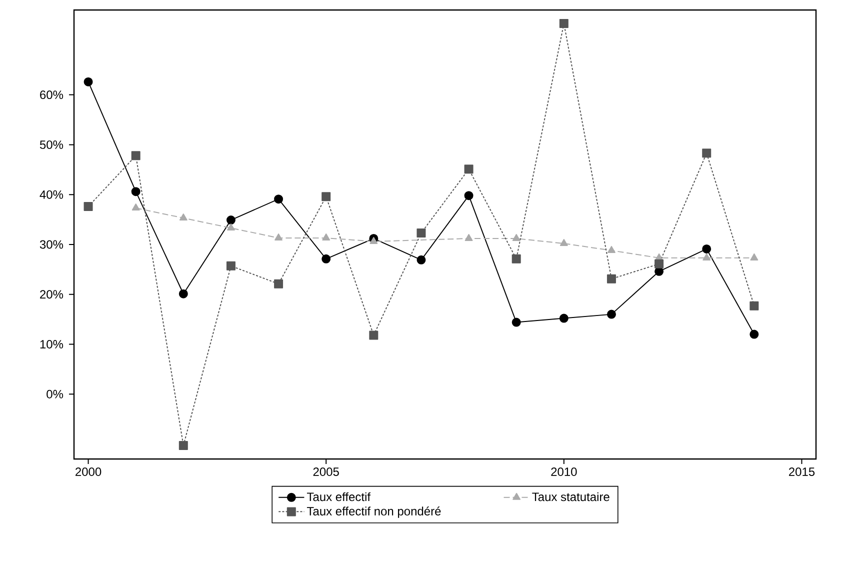 The height and width of the screenshot is (577, 842). What do you see at coordinates (52, 95) in the screenshot?
I see `y-tick-label: 60%` at bounding box center [52, 95].